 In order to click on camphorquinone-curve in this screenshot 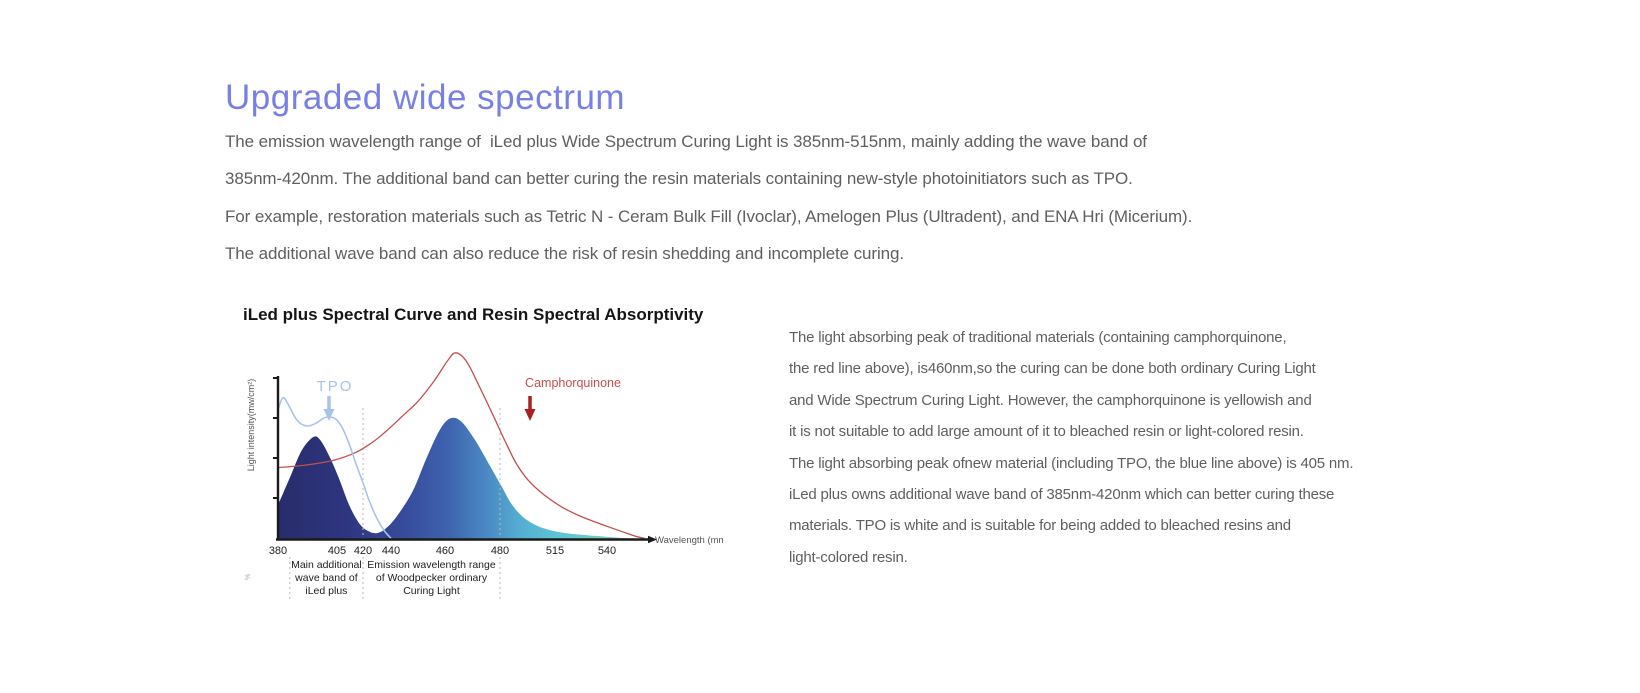, I will do `click(461, 445)`.